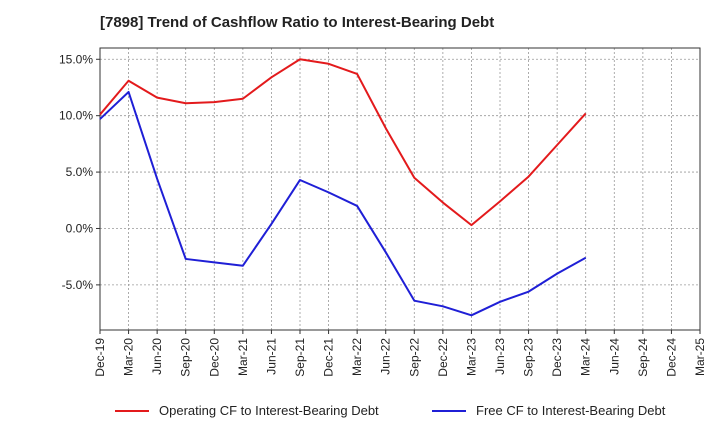 This screenshot has height=440, width=720. Describe the element at coordinates (132, 410) in the screenshot. I see `legend-swatch-operating-cf` at that location.